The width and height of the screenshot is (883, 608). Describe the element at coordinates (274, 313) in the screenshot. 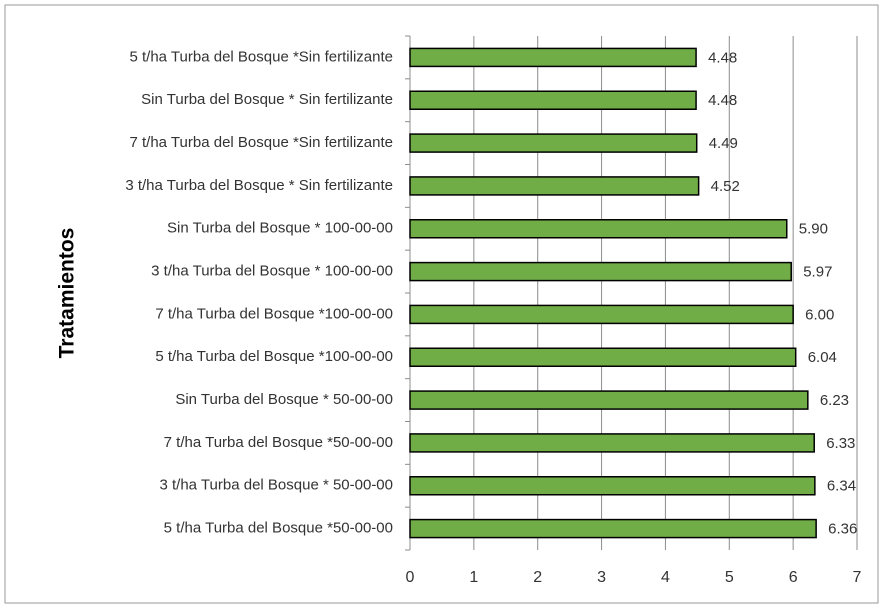

I see `y-tick-label: 7 t/ha Turba del Bosque *100-00-00` at that location.